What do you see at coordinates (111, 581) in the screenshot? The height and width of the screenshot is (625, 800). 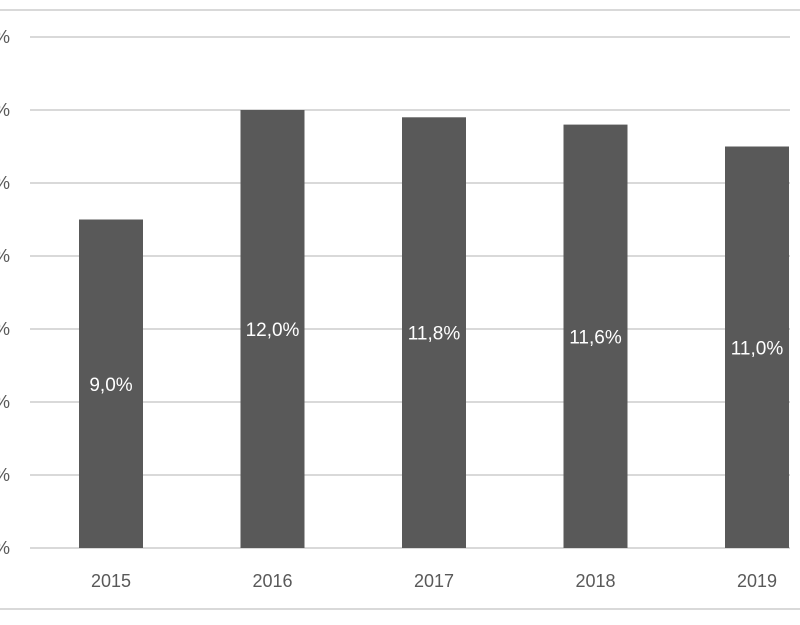 I see `x-tick-label-2015: 2015` at bounding box center [111, 581].